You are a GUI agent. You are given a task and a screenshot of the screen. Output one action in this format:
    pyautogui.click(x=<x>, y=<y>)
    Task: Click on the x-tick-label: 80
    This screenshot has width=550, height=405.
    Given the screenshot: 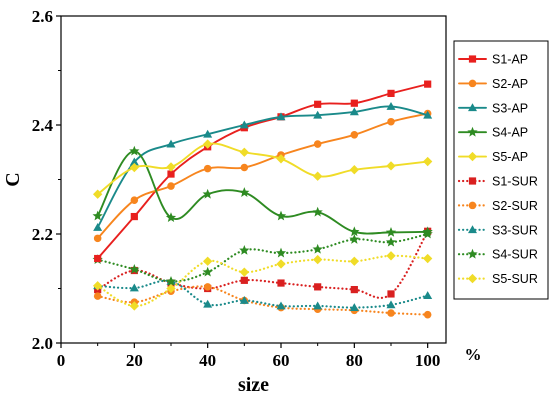 What is the action you would take?
    pyautogui.click(x=354, y=360)
    